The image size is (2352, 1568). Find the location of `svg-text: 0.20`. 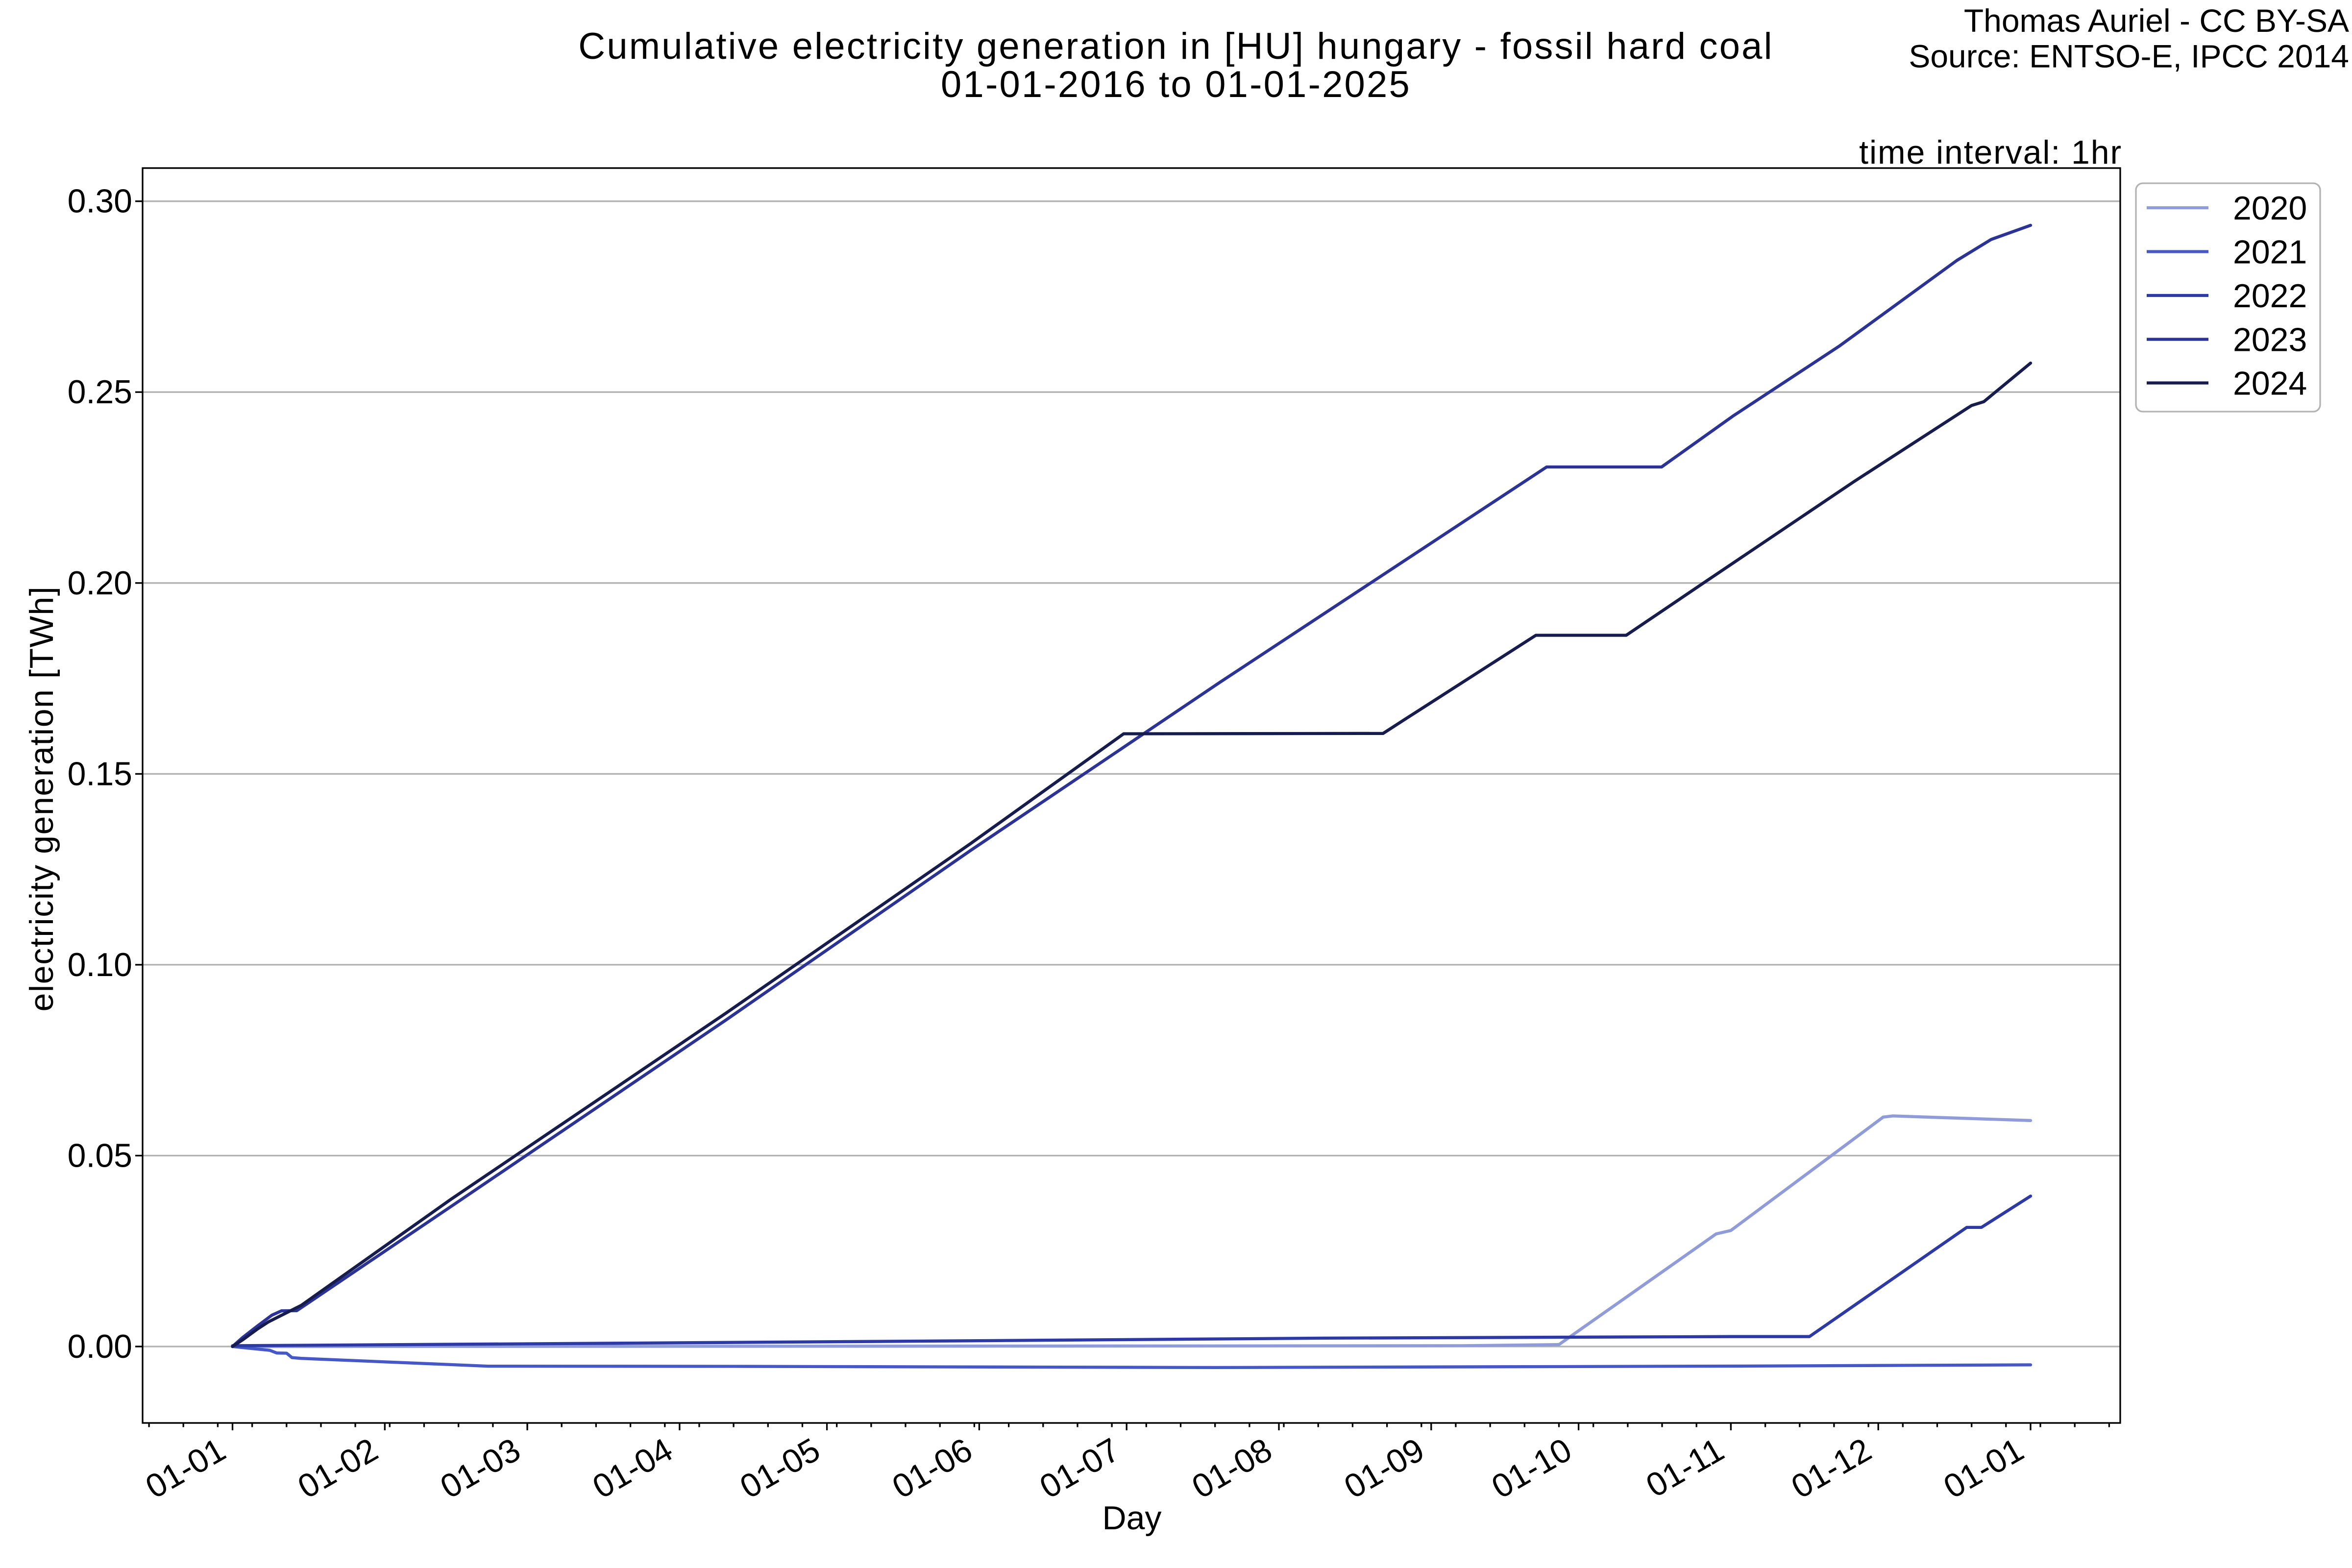

svg-text: 0.20 is located at coordinates (100, 583).